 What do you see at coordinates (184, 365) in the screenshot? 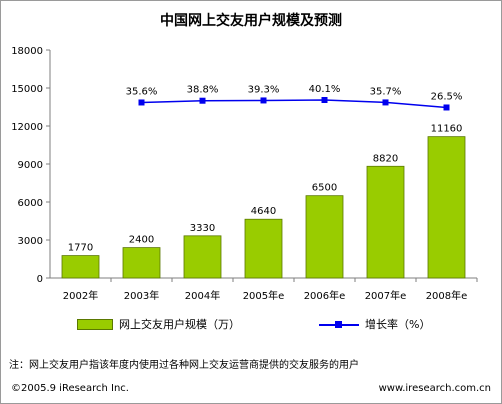
I see `footnote: 注：网上交友用户指该年度内使用过各种网上交友运营商提供的交友服务的用户` at bounding box center [184, 365].